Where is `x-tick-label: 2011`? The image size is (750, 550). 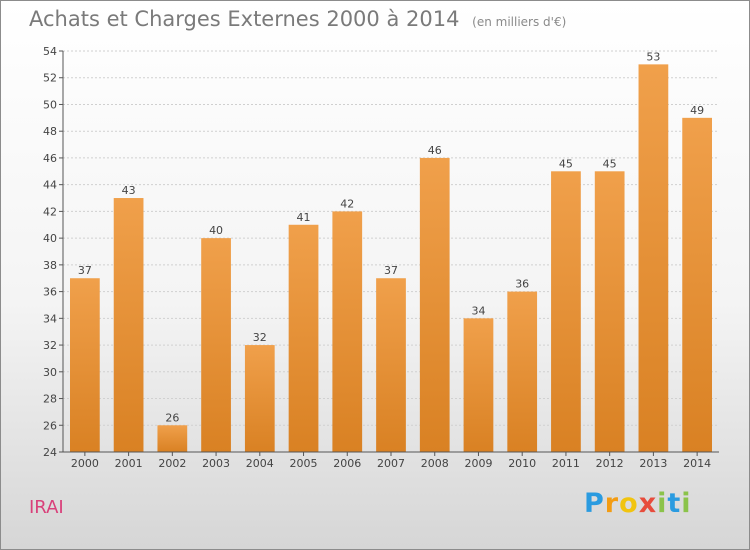
x-tick-label: 2011 is located at coordinates (566, 463).